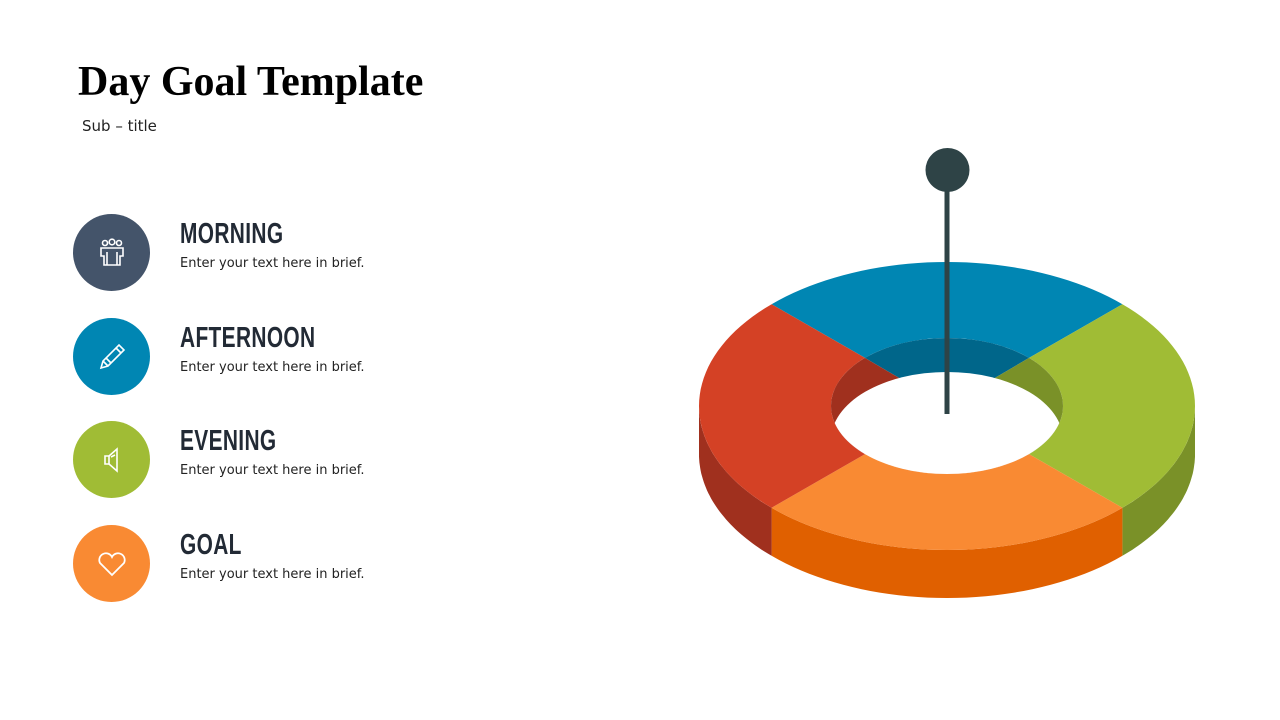 This screenshot has height=720, width=1280. I want to click on item-evening: EVENING Enter your text here in brief., so click(273, 460).